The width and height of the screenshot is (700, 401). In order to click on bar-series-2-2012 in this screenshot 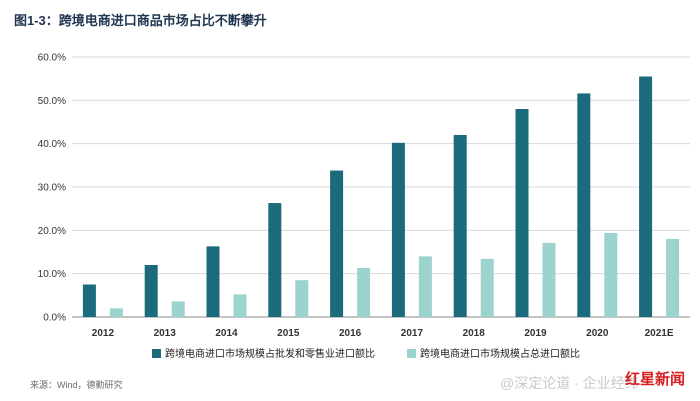, I will do `click(116, 312)`.